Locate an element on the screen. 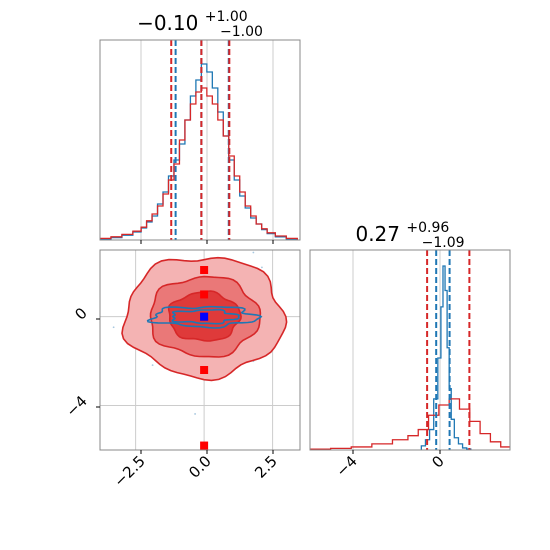 The width and height of the screenshot is (550, 550). bl-ytick-label-m4: −4 is located at coordinates (76, 406).